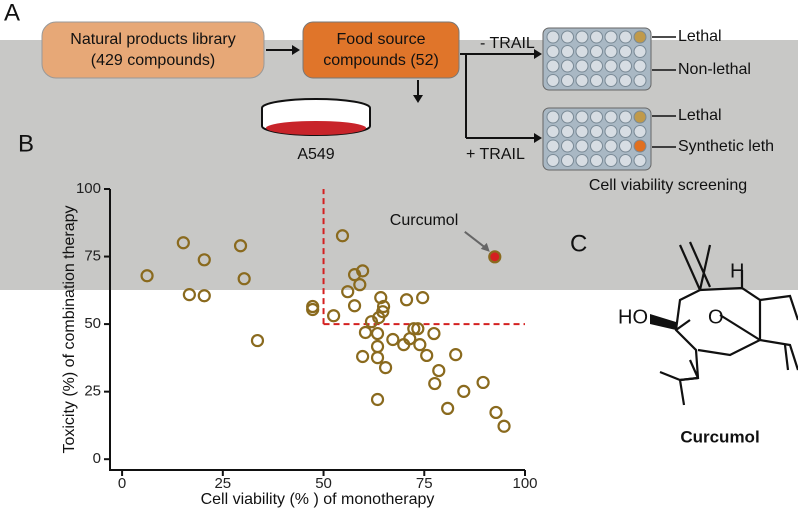  What do you see at coordinates (152, 39) in the screenshot?
I see `box-text: Natural products library` at bounding box center [152, 39].